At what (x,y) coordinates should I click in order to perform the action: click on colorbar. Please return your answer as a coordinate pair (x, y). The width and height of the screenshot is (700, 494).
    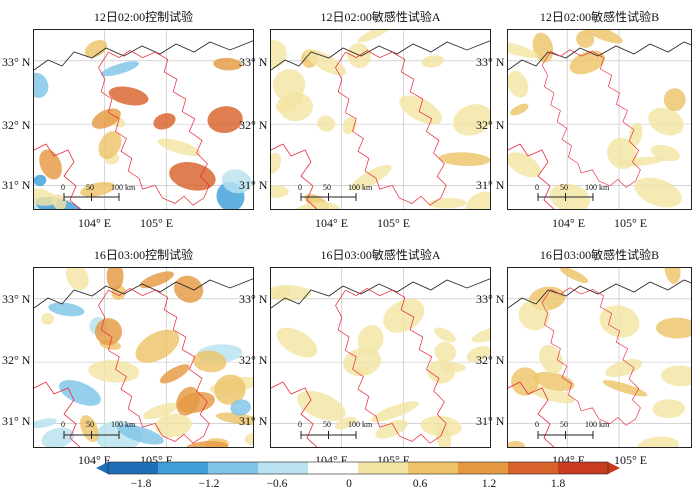
    Looking at the image, I should click on (358, 468).